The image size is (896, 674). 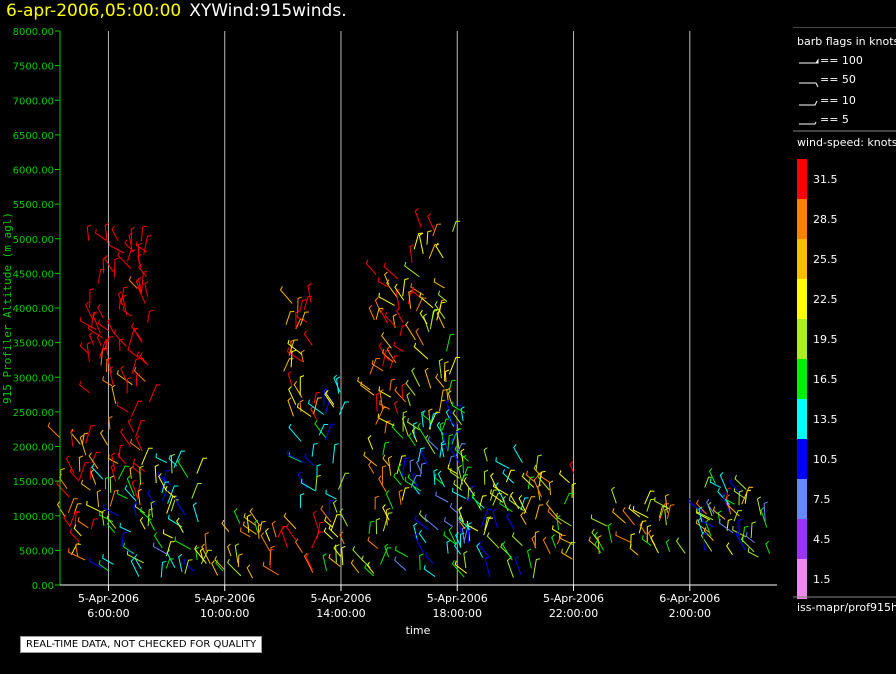 I want to click on y-tick-label-8: 4000.00, so click(x=33, y=309).